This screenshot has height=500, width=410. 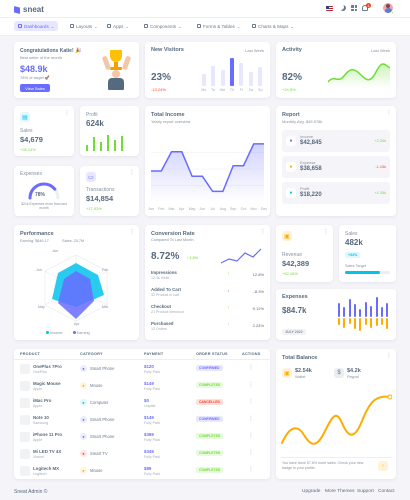 What do you see at coordinates (40, 372) in the screenshot?
I see `product-brand: OnePlus` at bounding box center [40, 372].